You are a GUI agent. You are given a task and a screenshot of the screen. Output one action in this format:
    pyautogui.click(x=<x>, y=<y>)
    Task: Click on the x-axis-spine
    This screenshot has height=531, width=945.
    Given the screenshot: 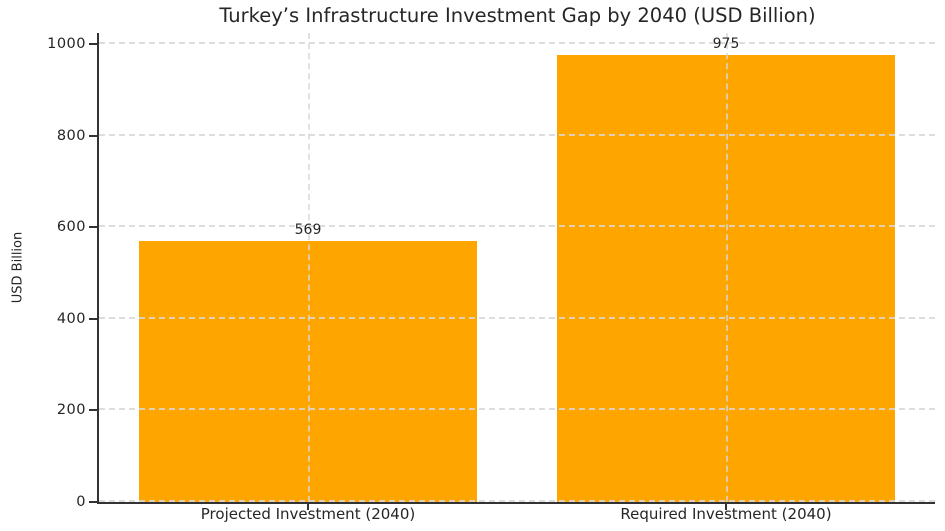 What is the action you would take?
    pyautogui.click(x=516, y=503)
    